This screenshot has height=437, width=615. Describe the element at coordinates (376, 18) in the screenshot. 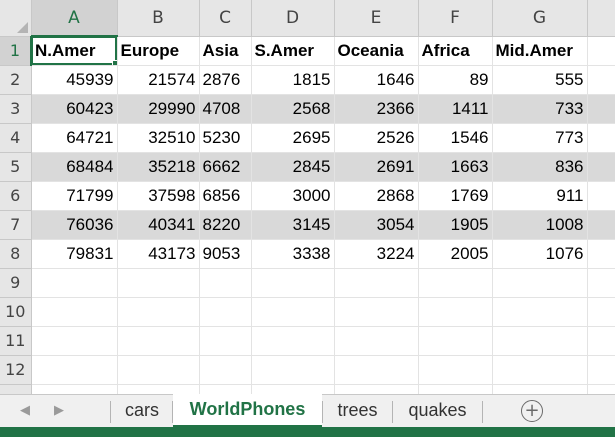

I see `column-header-e: E` at that location.